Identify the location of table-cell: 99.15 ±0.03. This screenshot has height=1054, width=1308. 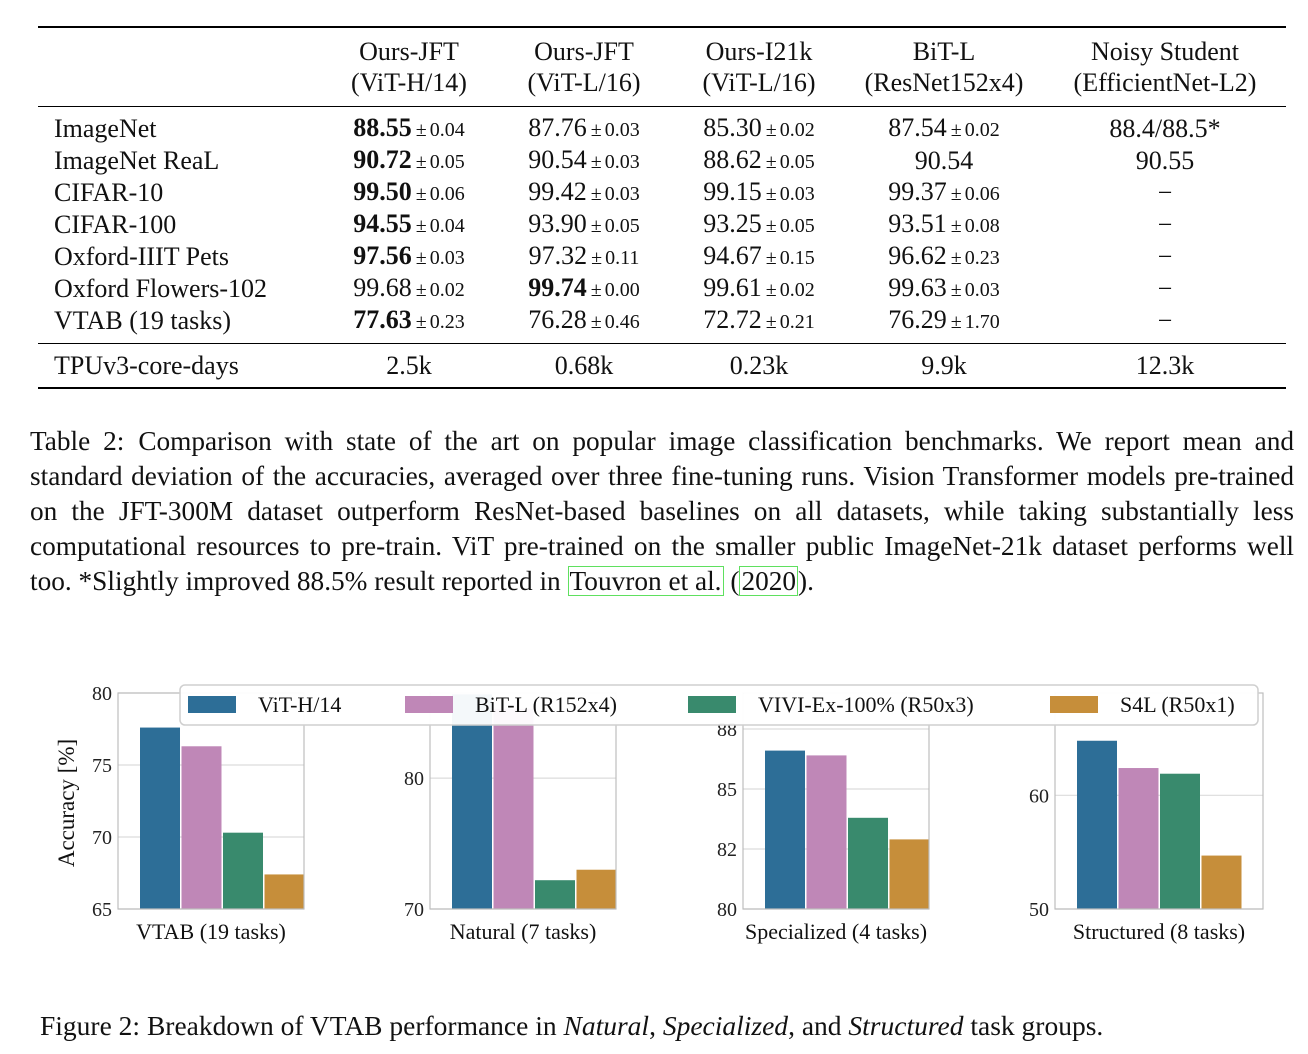
(759, 193).